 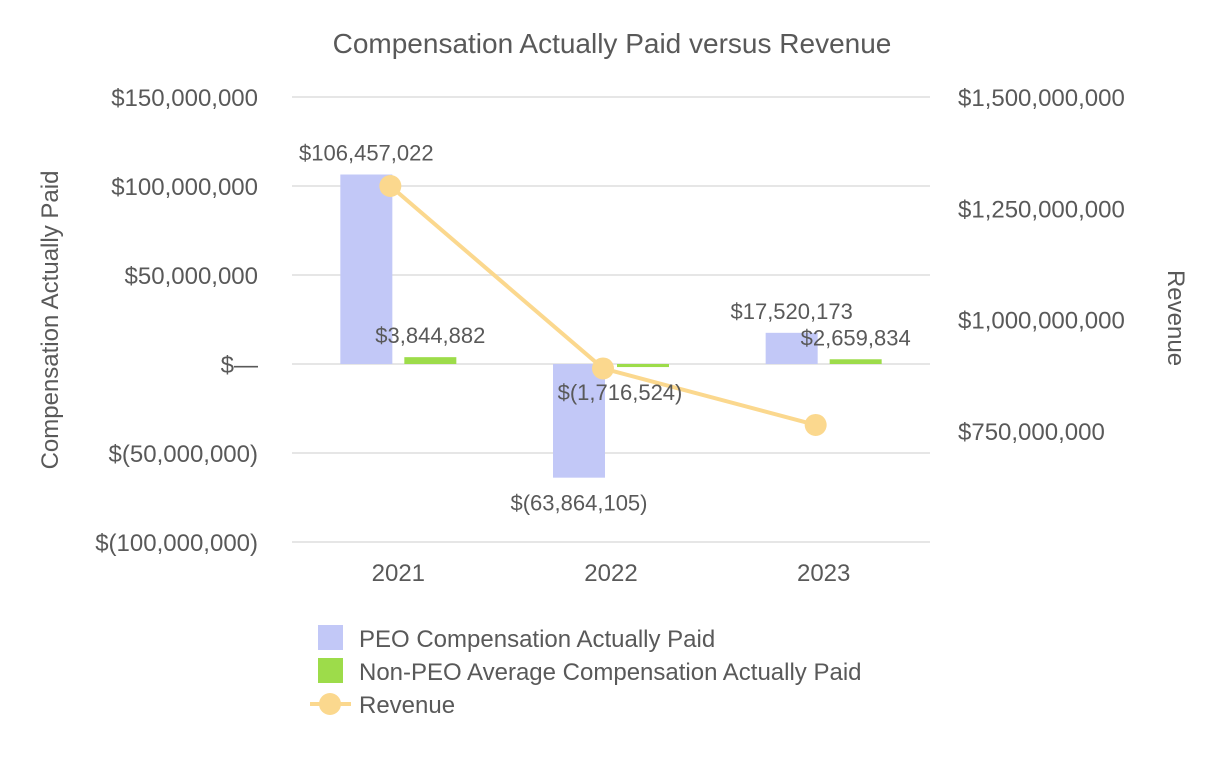 What do you see at coordinates (1031, 432) in the screenshot?
I see `right-tick-label: $750,000,000` at bounding box center [1031, 432].